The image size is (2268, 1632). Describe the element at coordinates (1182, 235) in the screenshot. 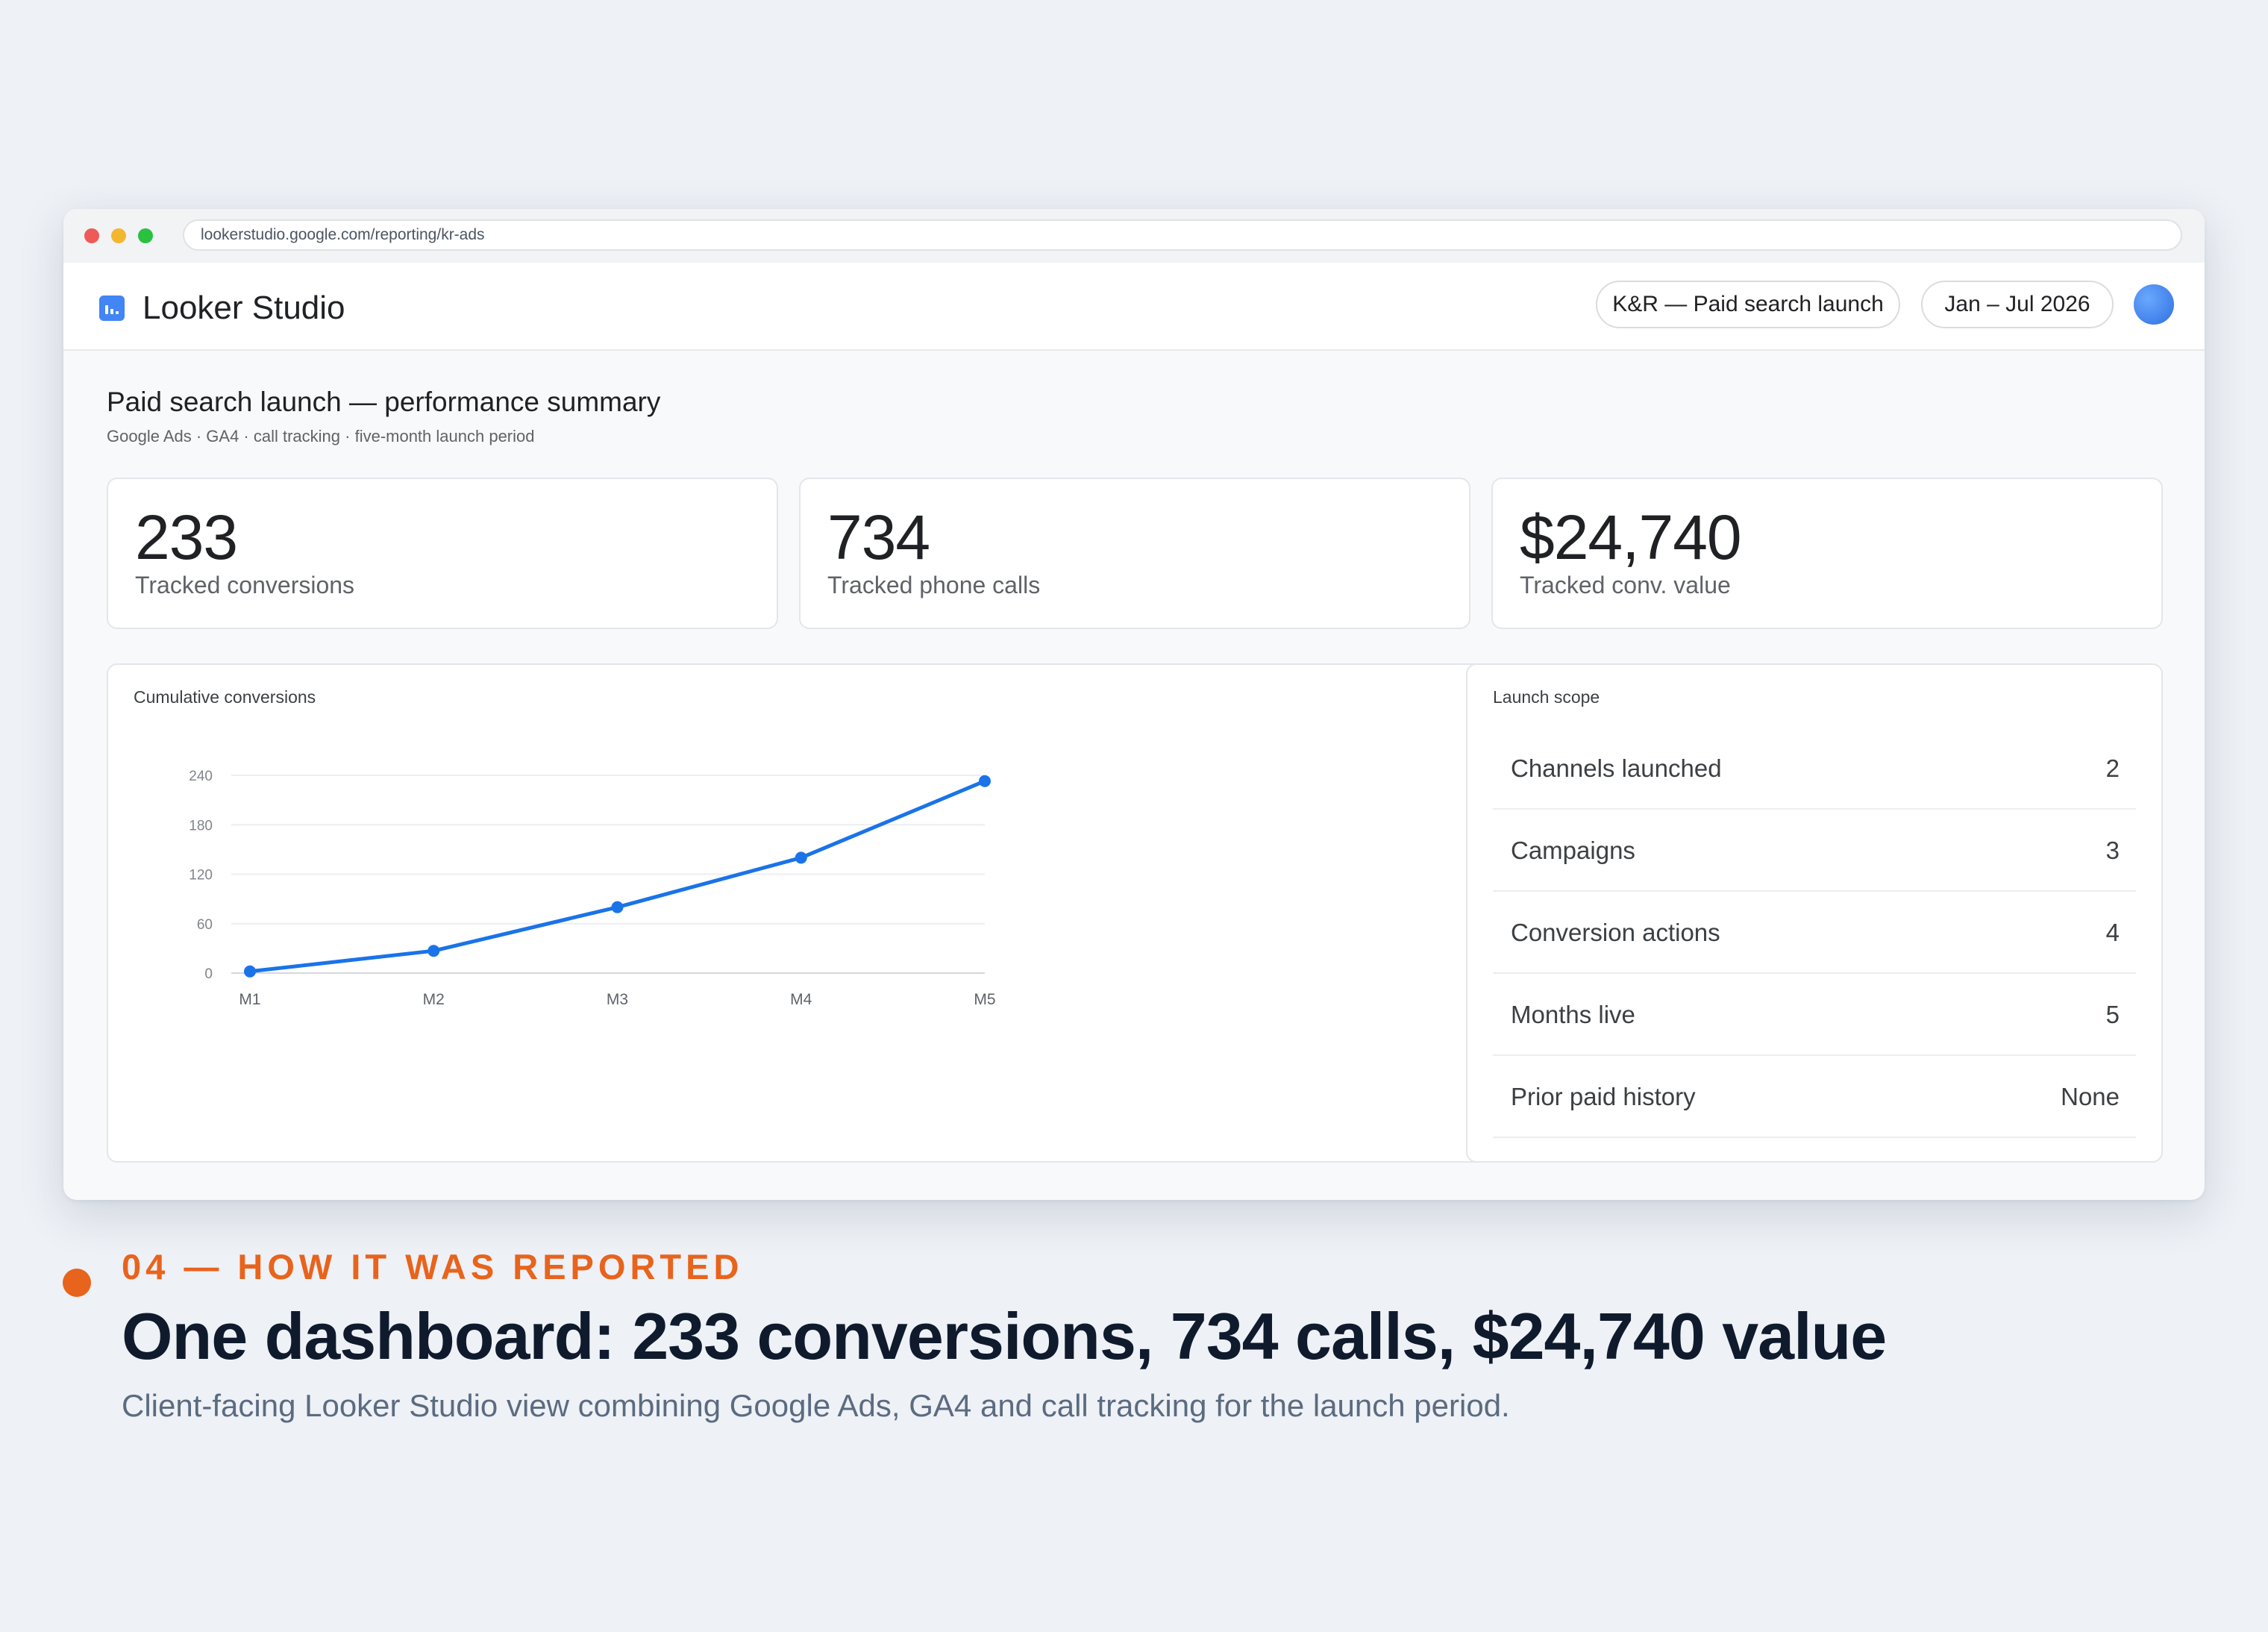

I see `address-bar: lookerstudio.google.com/reporting/kr-ads` at that location.